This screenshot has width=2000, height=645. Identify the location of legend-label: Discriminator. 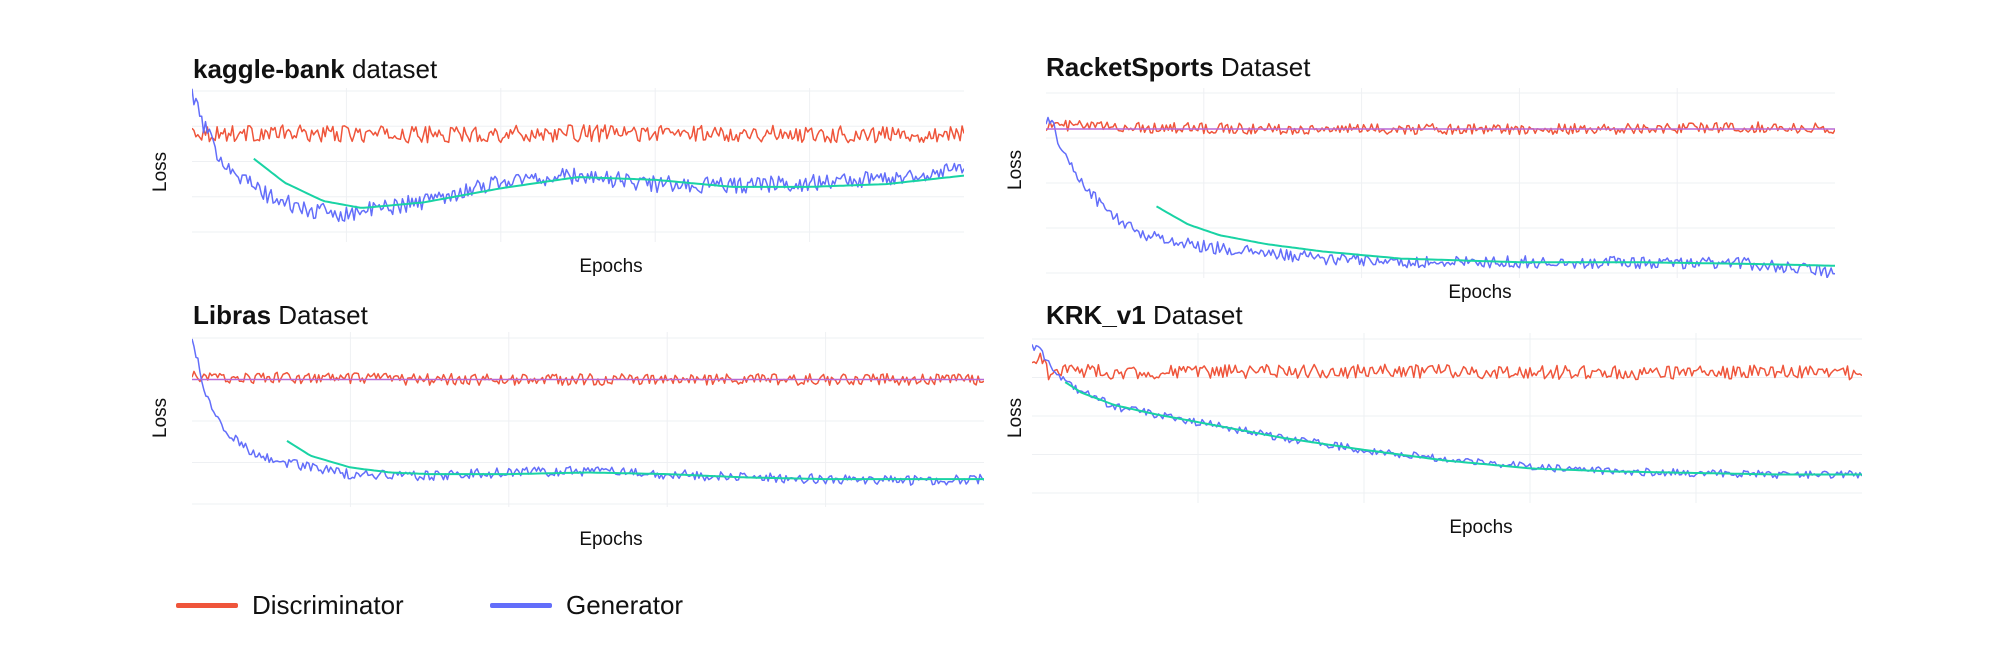
(328, 605).